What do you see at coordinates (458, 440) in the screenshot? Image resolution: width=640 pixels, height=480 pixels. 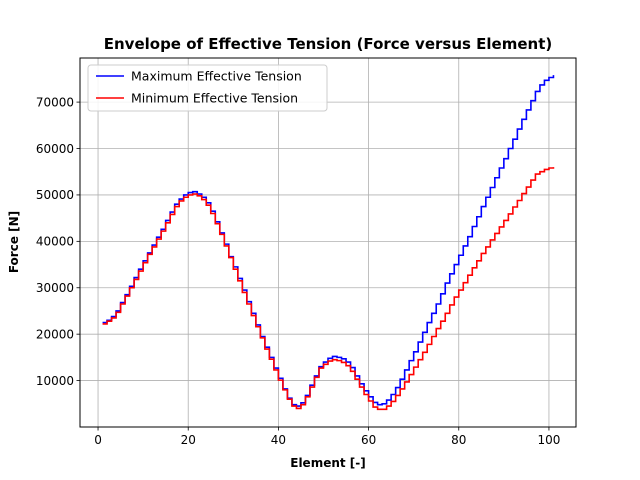 I see `x-tick-label: 80` at bounding box center [458, 440].